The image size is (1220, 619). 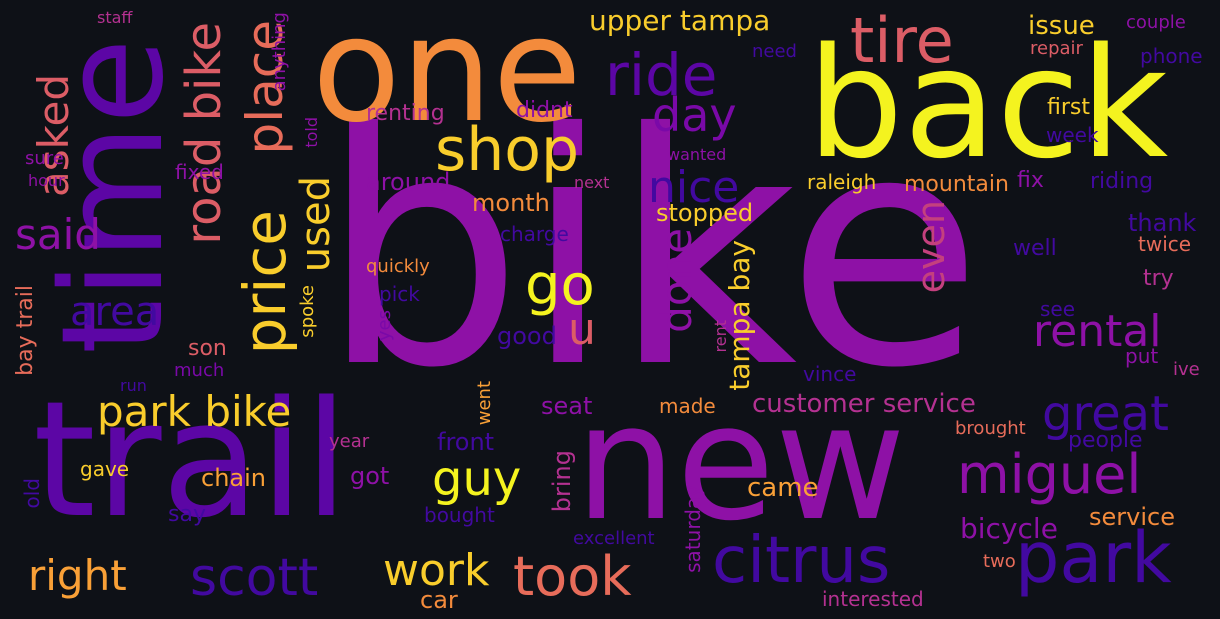 I want to click on word-even: even, so click(x=931, y=247).